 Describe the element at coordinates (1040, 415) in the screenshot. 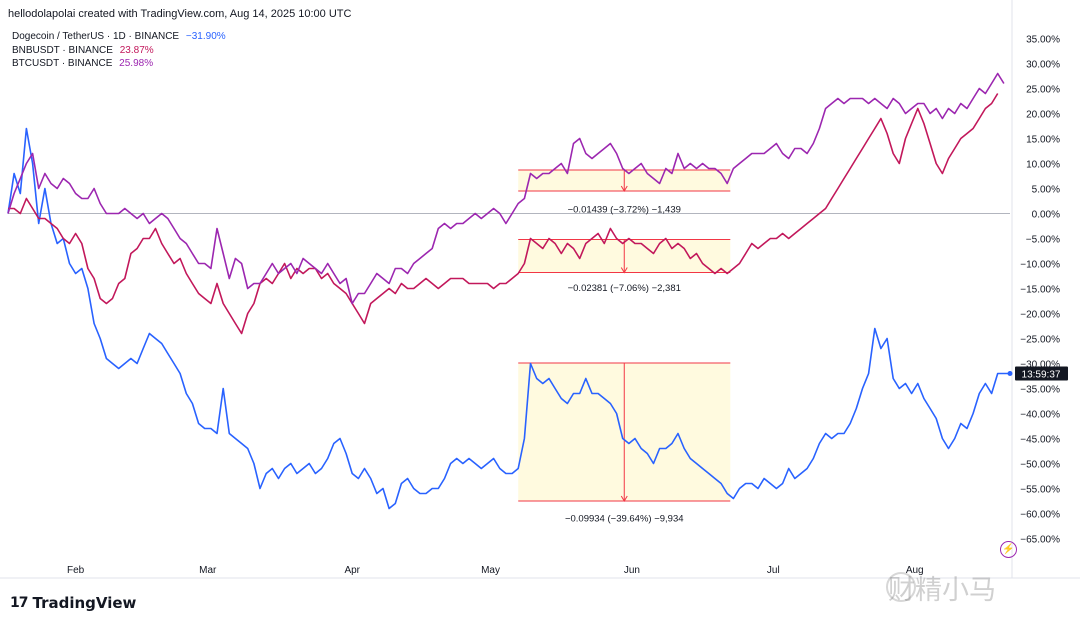

I see `y-tick-label: −40.00%` at that location.